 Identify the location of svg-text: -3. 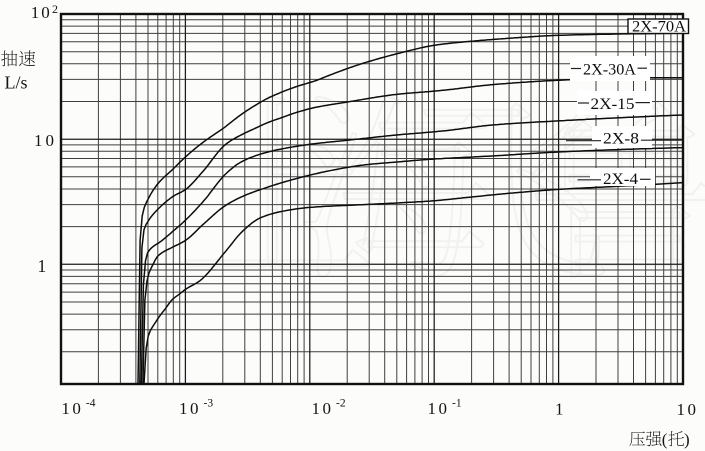
(209, 404).